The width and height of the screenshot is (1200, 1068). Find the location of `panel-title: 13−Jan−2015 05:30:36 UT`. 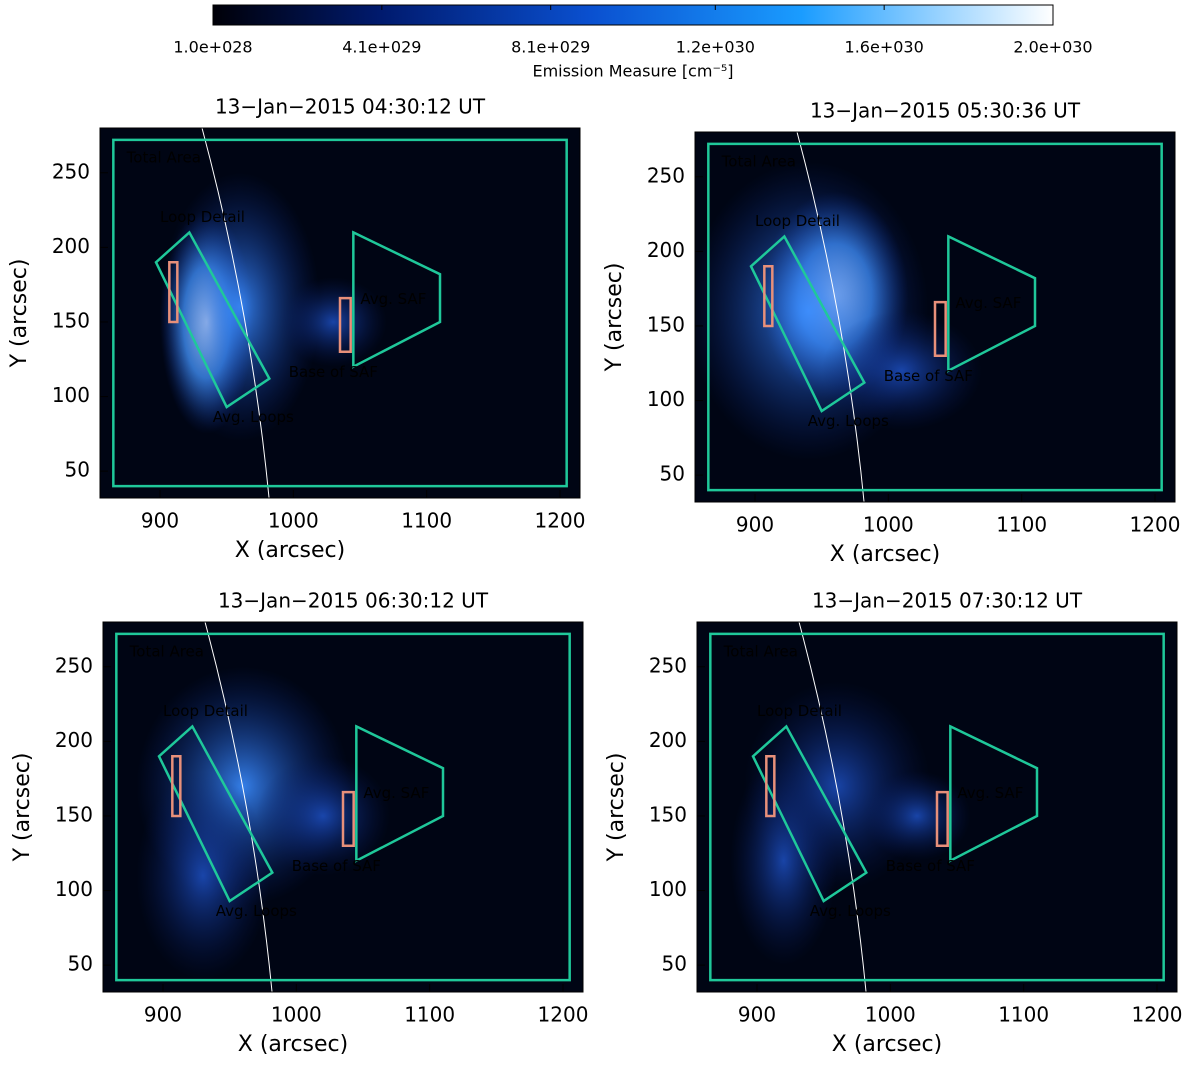

panel-title: 13−Jan−2015 05:30:36 UT is located at coordinates (945, 111).